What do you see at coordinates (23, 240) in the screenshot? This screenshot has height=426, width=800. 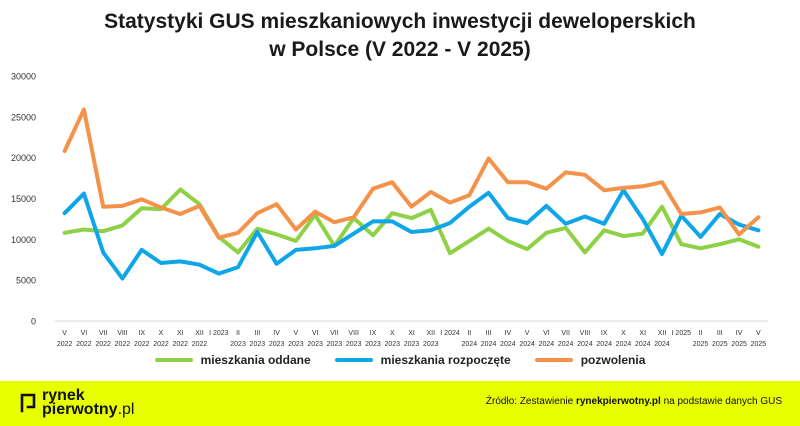 I see `y-tick-label: 10000` at bounding box center [23, 240].